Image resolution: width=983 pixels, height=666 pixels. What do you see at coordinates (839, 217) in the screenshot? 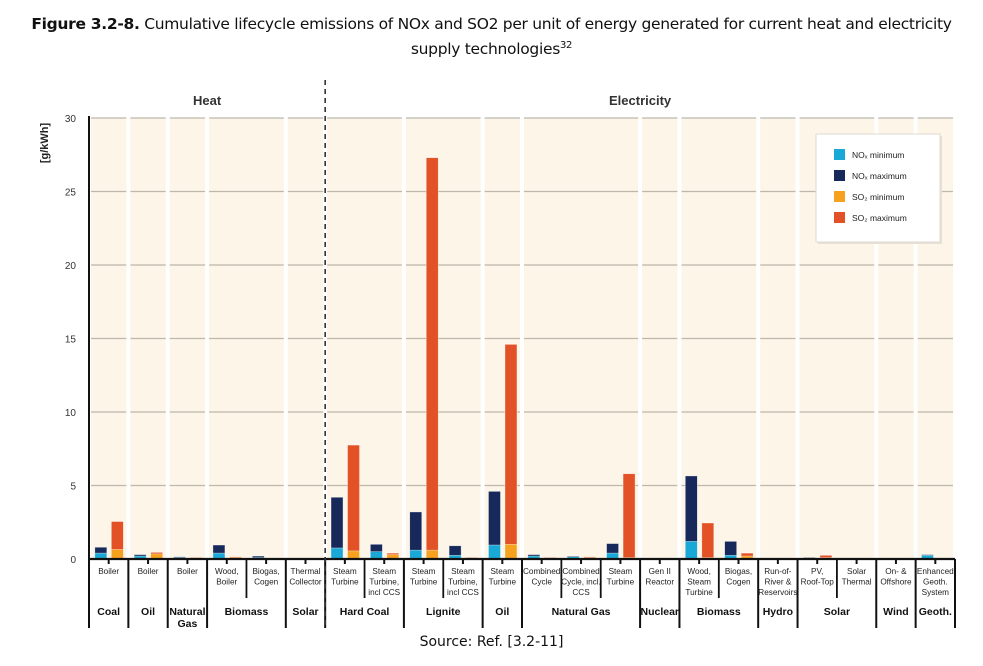
I see `legend-swatch-so2-max` at bounding box center [839, 217].